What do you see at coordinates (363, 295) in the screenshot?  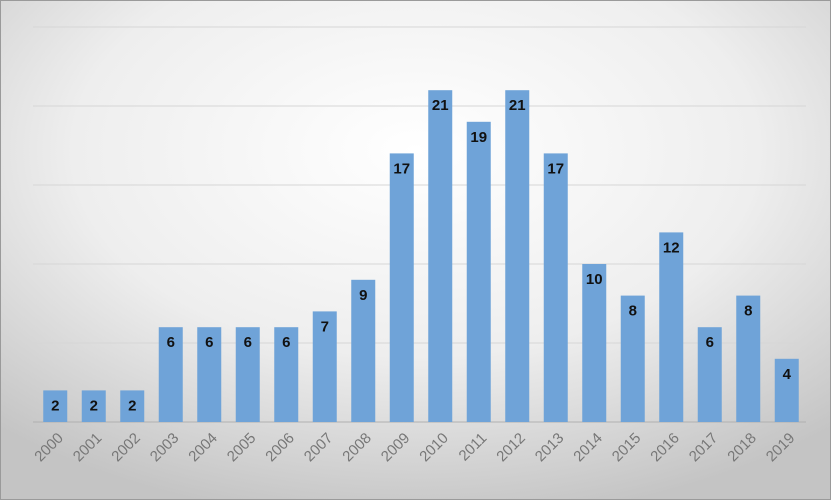 I see `data-label: 9` at bounding box center [363, 295].